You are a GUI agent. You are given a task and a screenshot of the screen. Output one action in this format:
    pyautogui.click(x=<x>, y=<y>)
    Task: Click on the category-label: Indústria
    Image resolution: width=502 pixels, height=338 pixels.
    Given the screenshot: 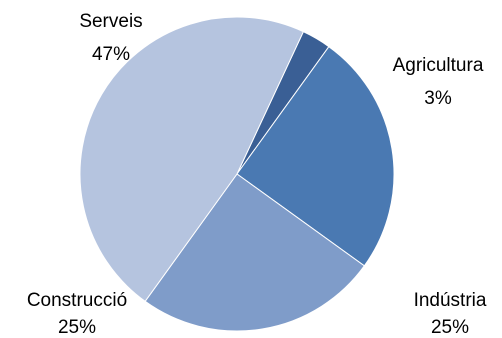 What is the action you would take?
    pyautogui.click(x=450, y=300)
    